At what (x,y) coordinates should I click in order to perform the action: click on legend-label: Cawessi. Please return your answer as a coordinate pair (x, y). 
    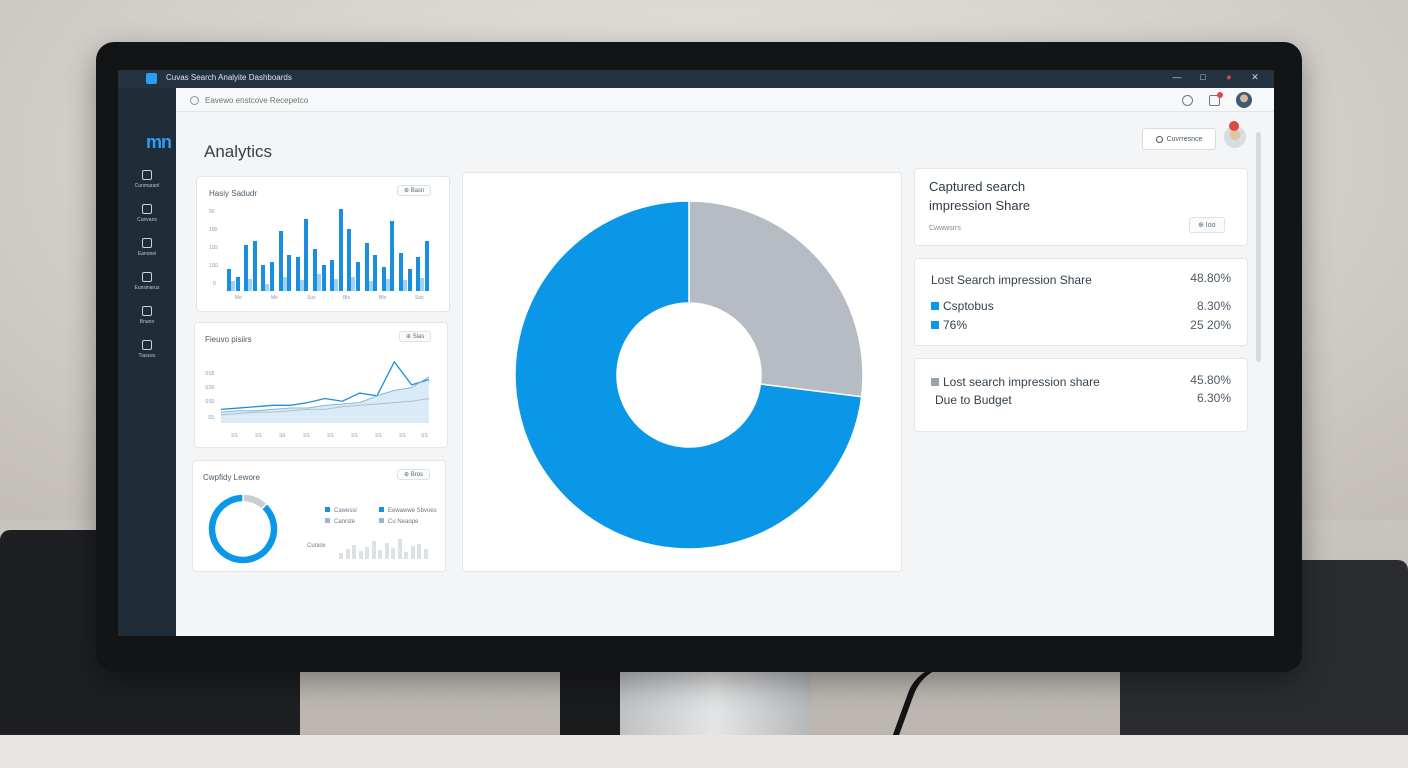
    Looking at the image, I should click on (345, 511).